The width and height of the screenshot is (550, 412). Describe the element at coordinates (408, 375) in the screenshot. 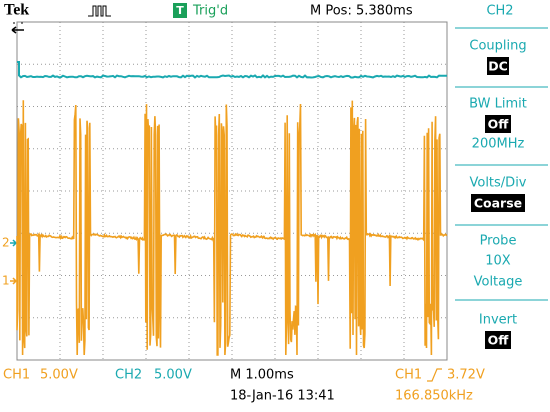

I see `trigger-channel: CH1` at that location.